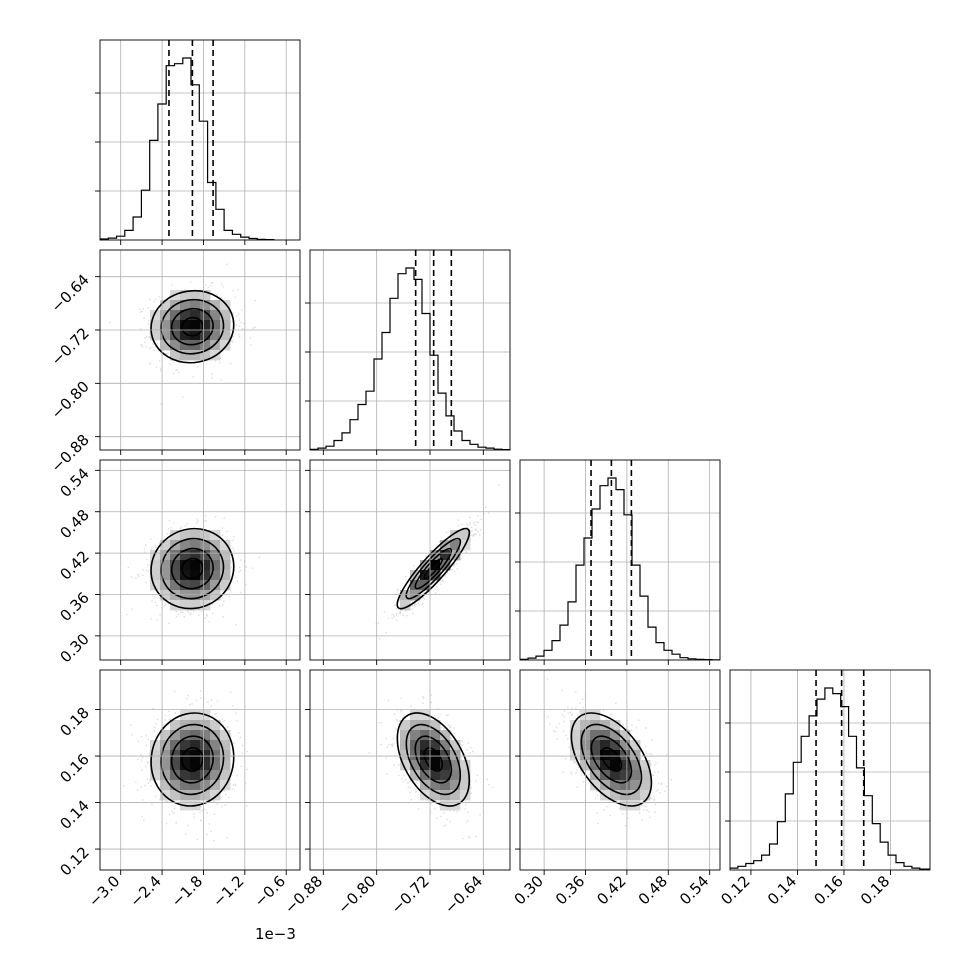 This screenshot has width=970, height=970. I want to click on y-tick-label: −0.64, so click(70, 293).